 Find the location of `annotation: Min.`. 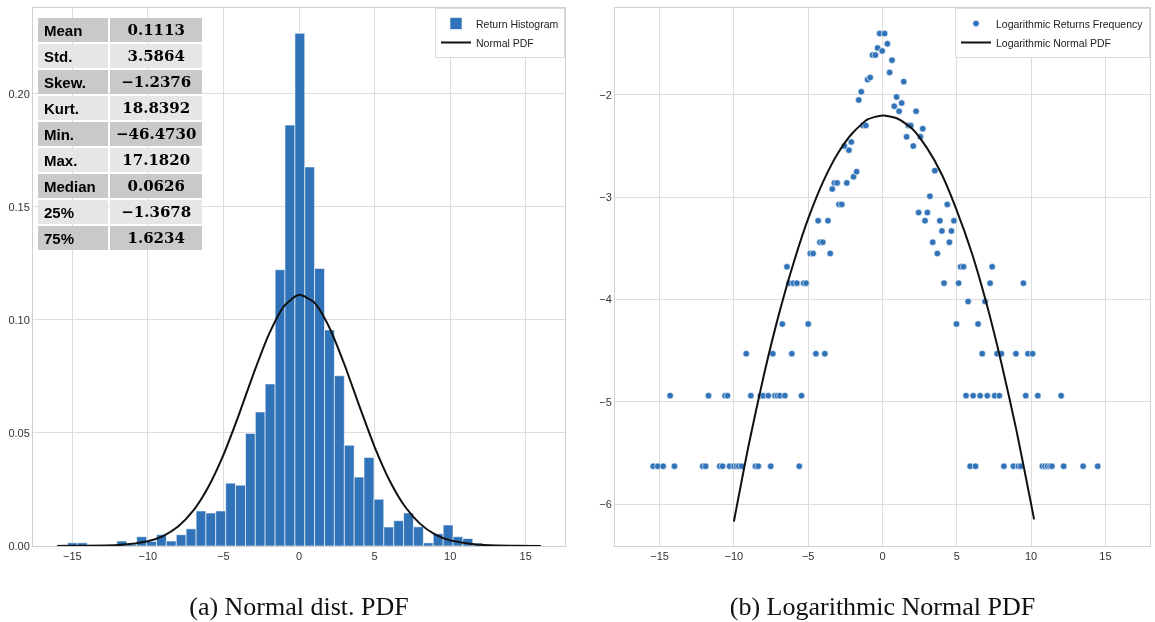

annotation: Min. is located at coordinates (73, 134).